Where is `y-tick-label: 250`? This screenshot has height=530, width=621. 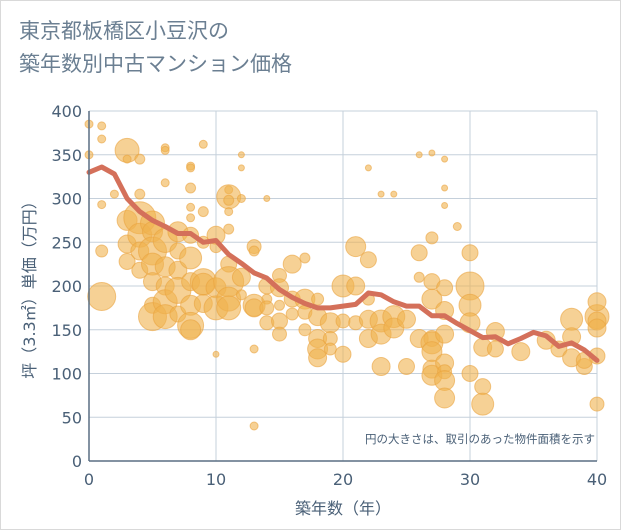
y-tick-label: 250 is located at coordinates (66, 242).